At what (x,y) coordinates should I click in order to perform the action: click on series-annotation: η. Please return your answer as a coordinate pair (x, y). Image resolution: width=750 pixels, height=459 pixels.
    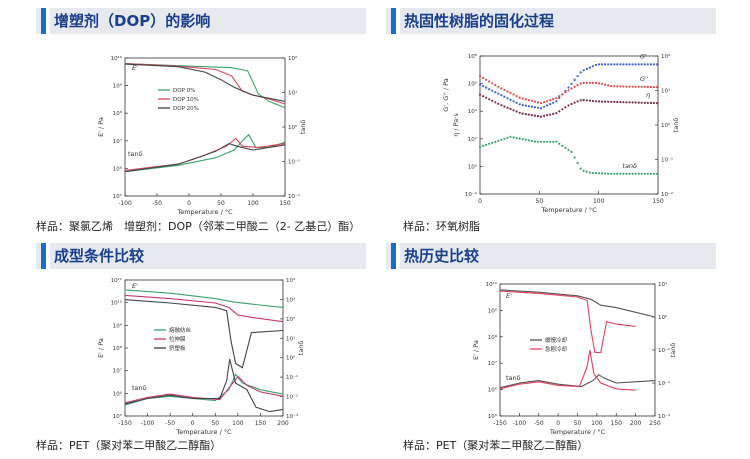
    Looking at the image, I should click on (648, 95).